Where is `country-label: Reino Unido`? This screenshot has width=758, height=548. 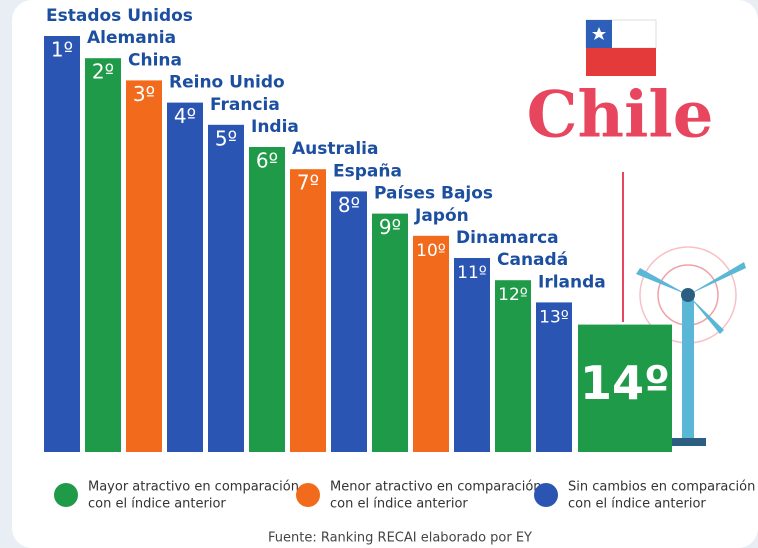
country-label: Reino Unido is located at coordinates (227, 83).